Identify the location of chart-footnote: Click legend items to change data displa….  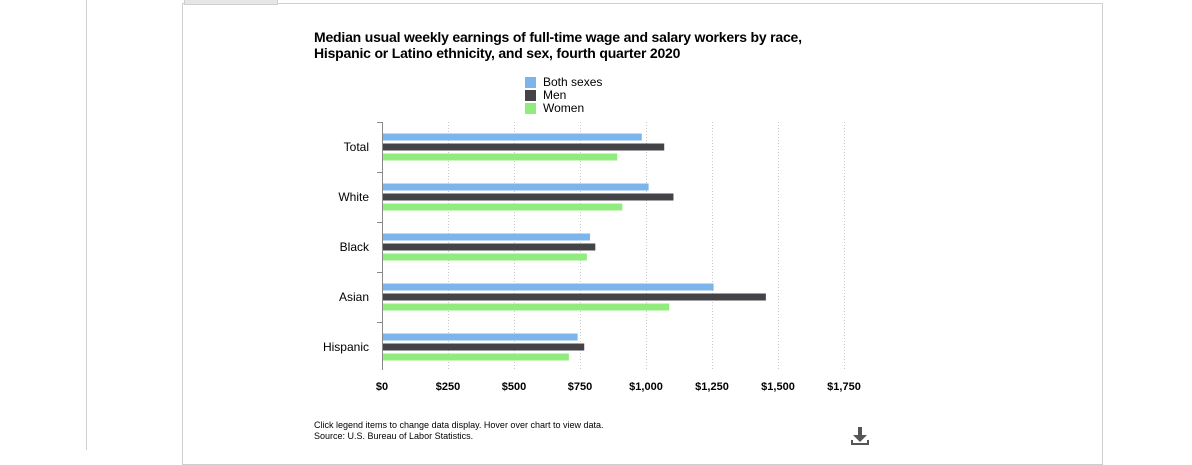
(458, 431).